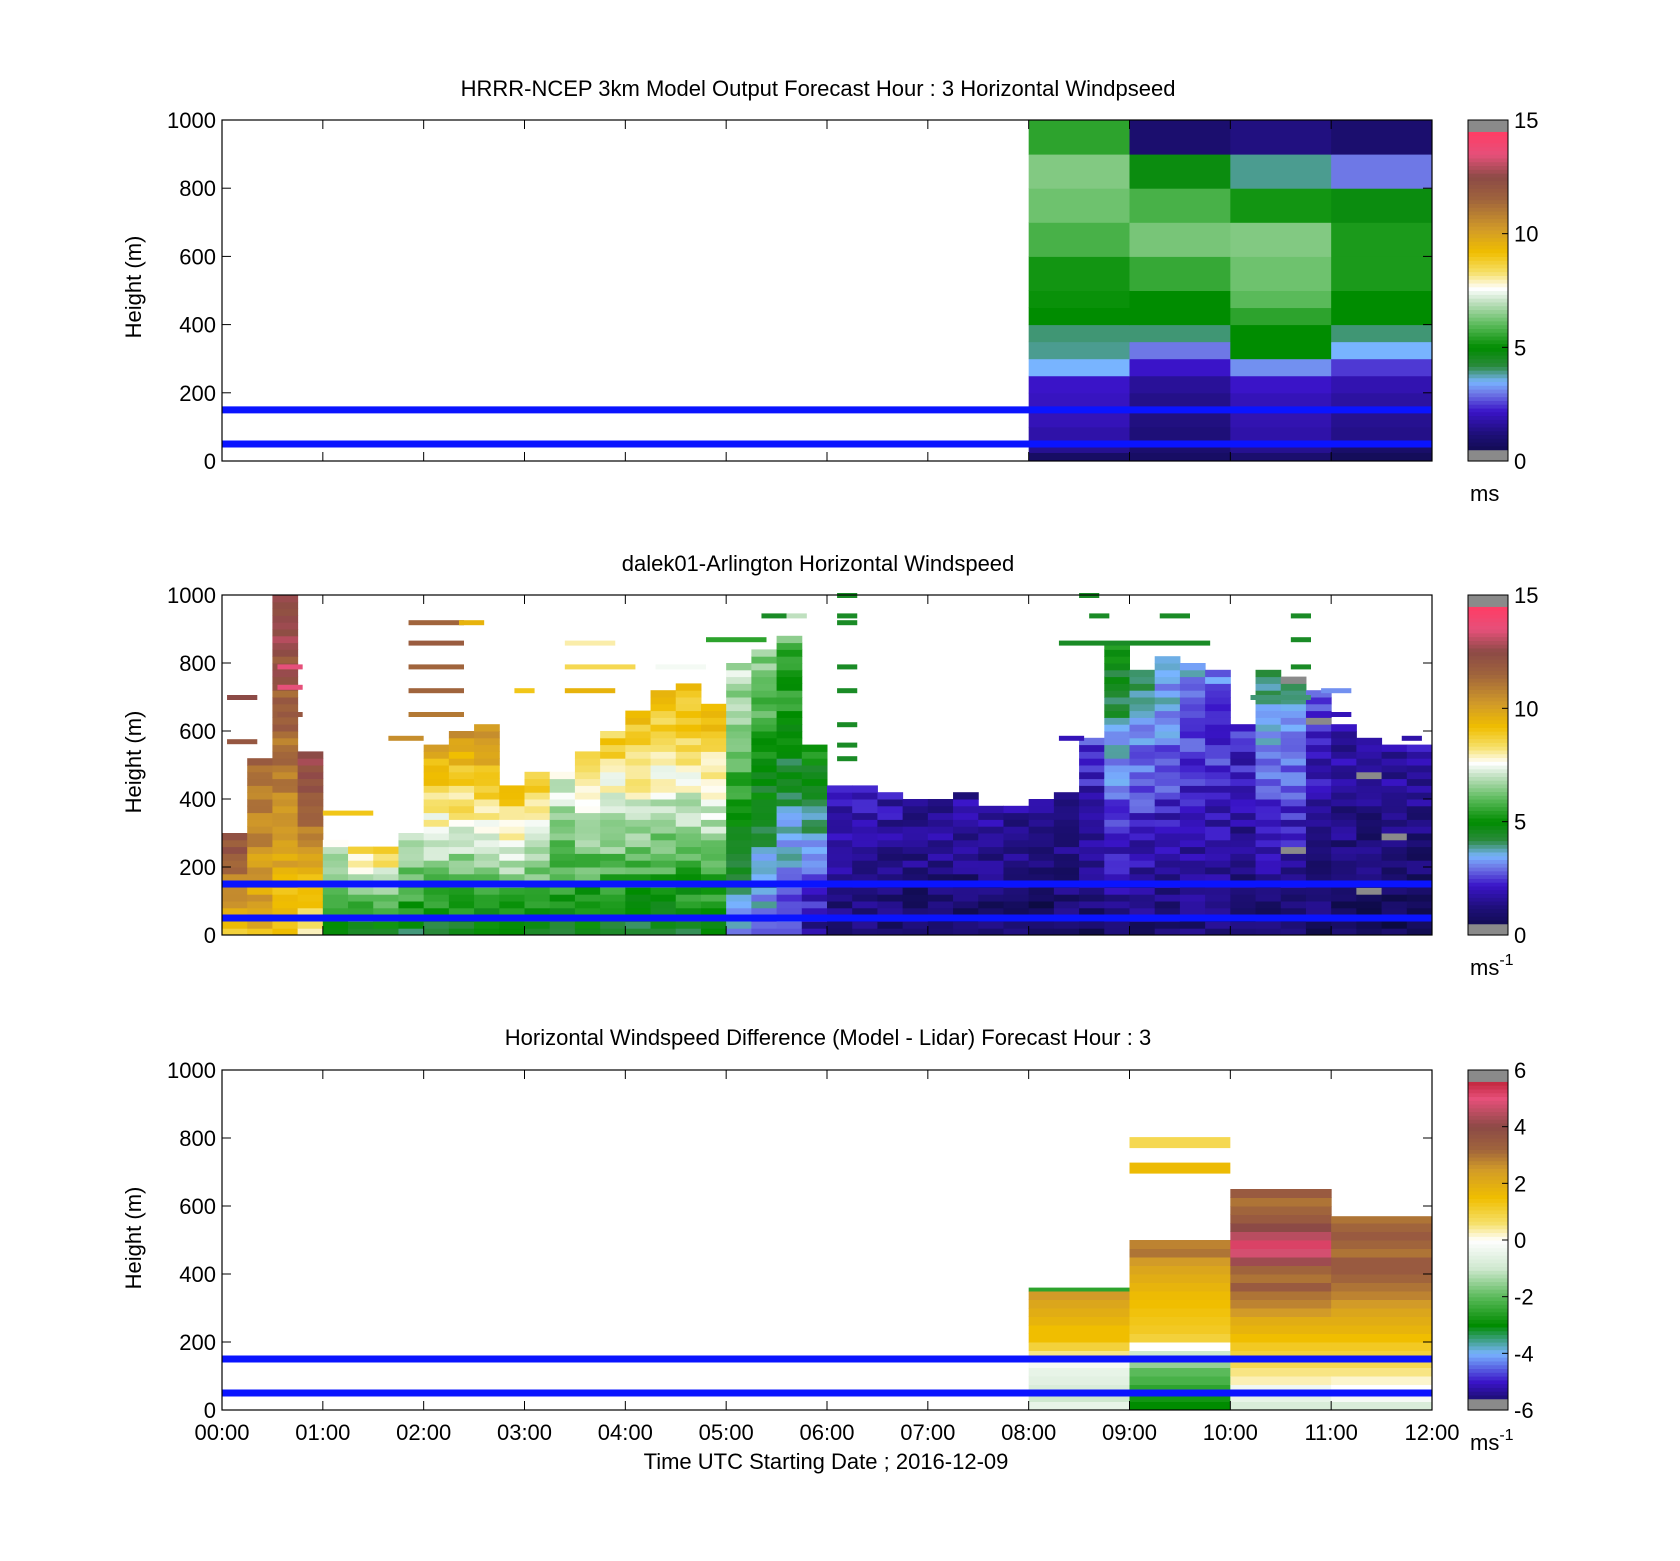 This screenshot has width=1680, height=1561. Describe the element at coordinates (1488, 290) in the screenshot. I see `colorbar-frame` at that location.